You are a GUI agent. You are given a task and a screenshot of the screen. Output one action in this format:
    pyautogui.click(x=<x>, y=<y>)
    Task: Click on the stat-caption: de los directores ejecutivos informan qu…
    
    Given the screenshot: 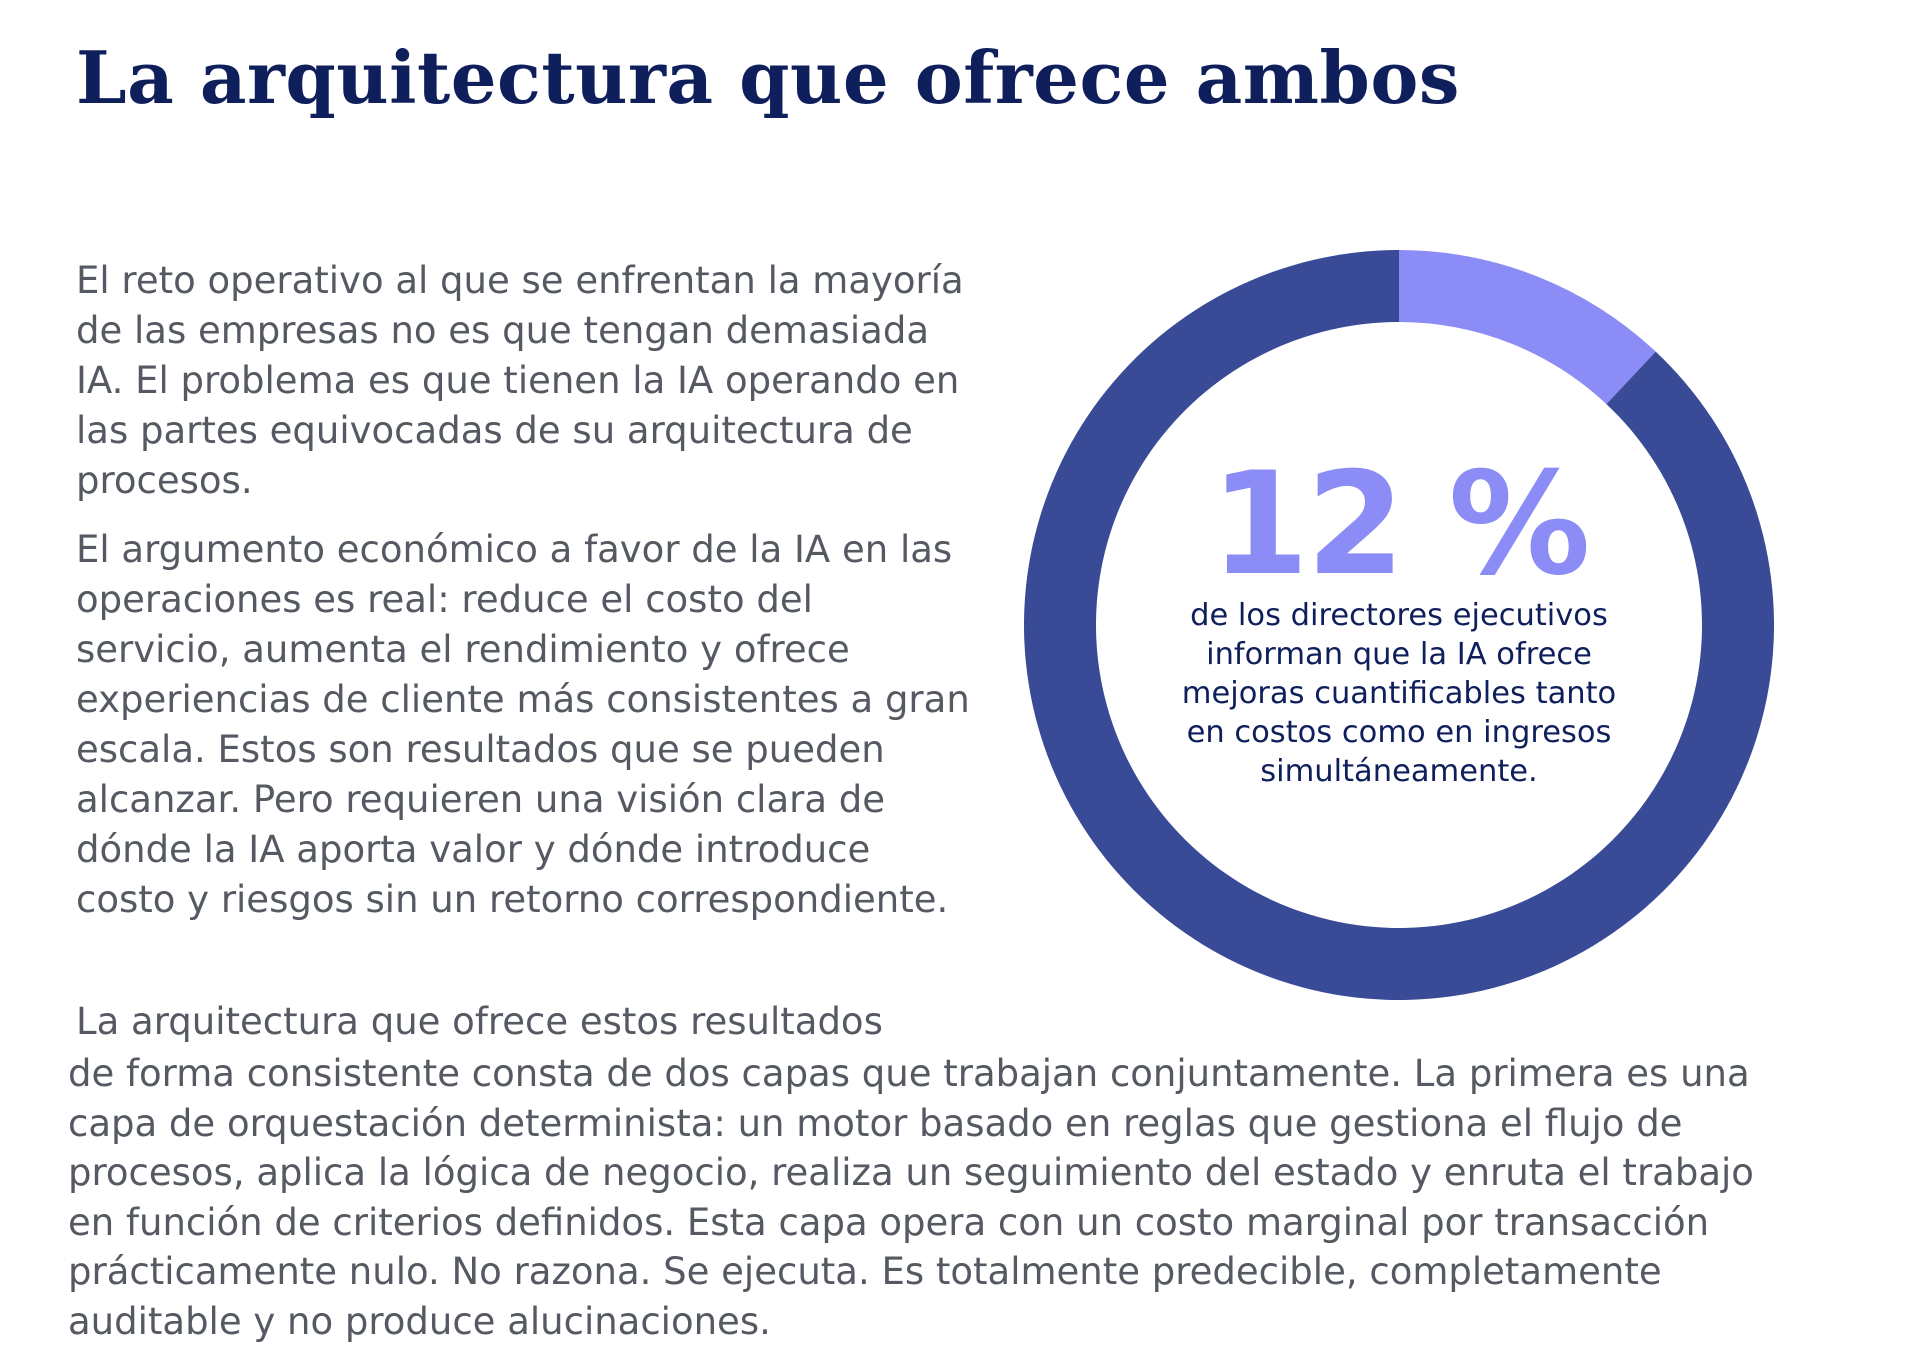 What is the action you would take?
    pyautogui.click(x=1399, y=693)
    